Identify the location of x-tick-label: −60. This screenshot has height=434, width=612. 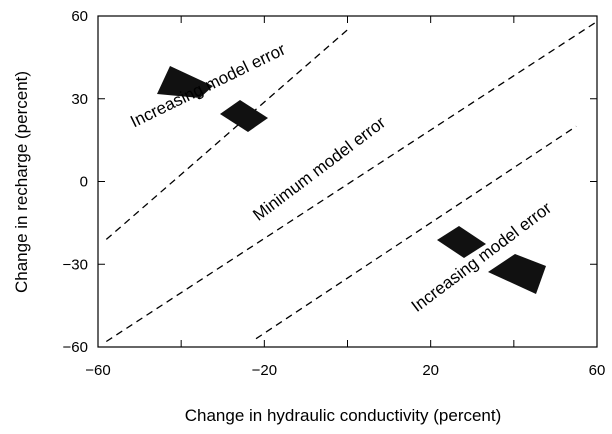
(97, 370).